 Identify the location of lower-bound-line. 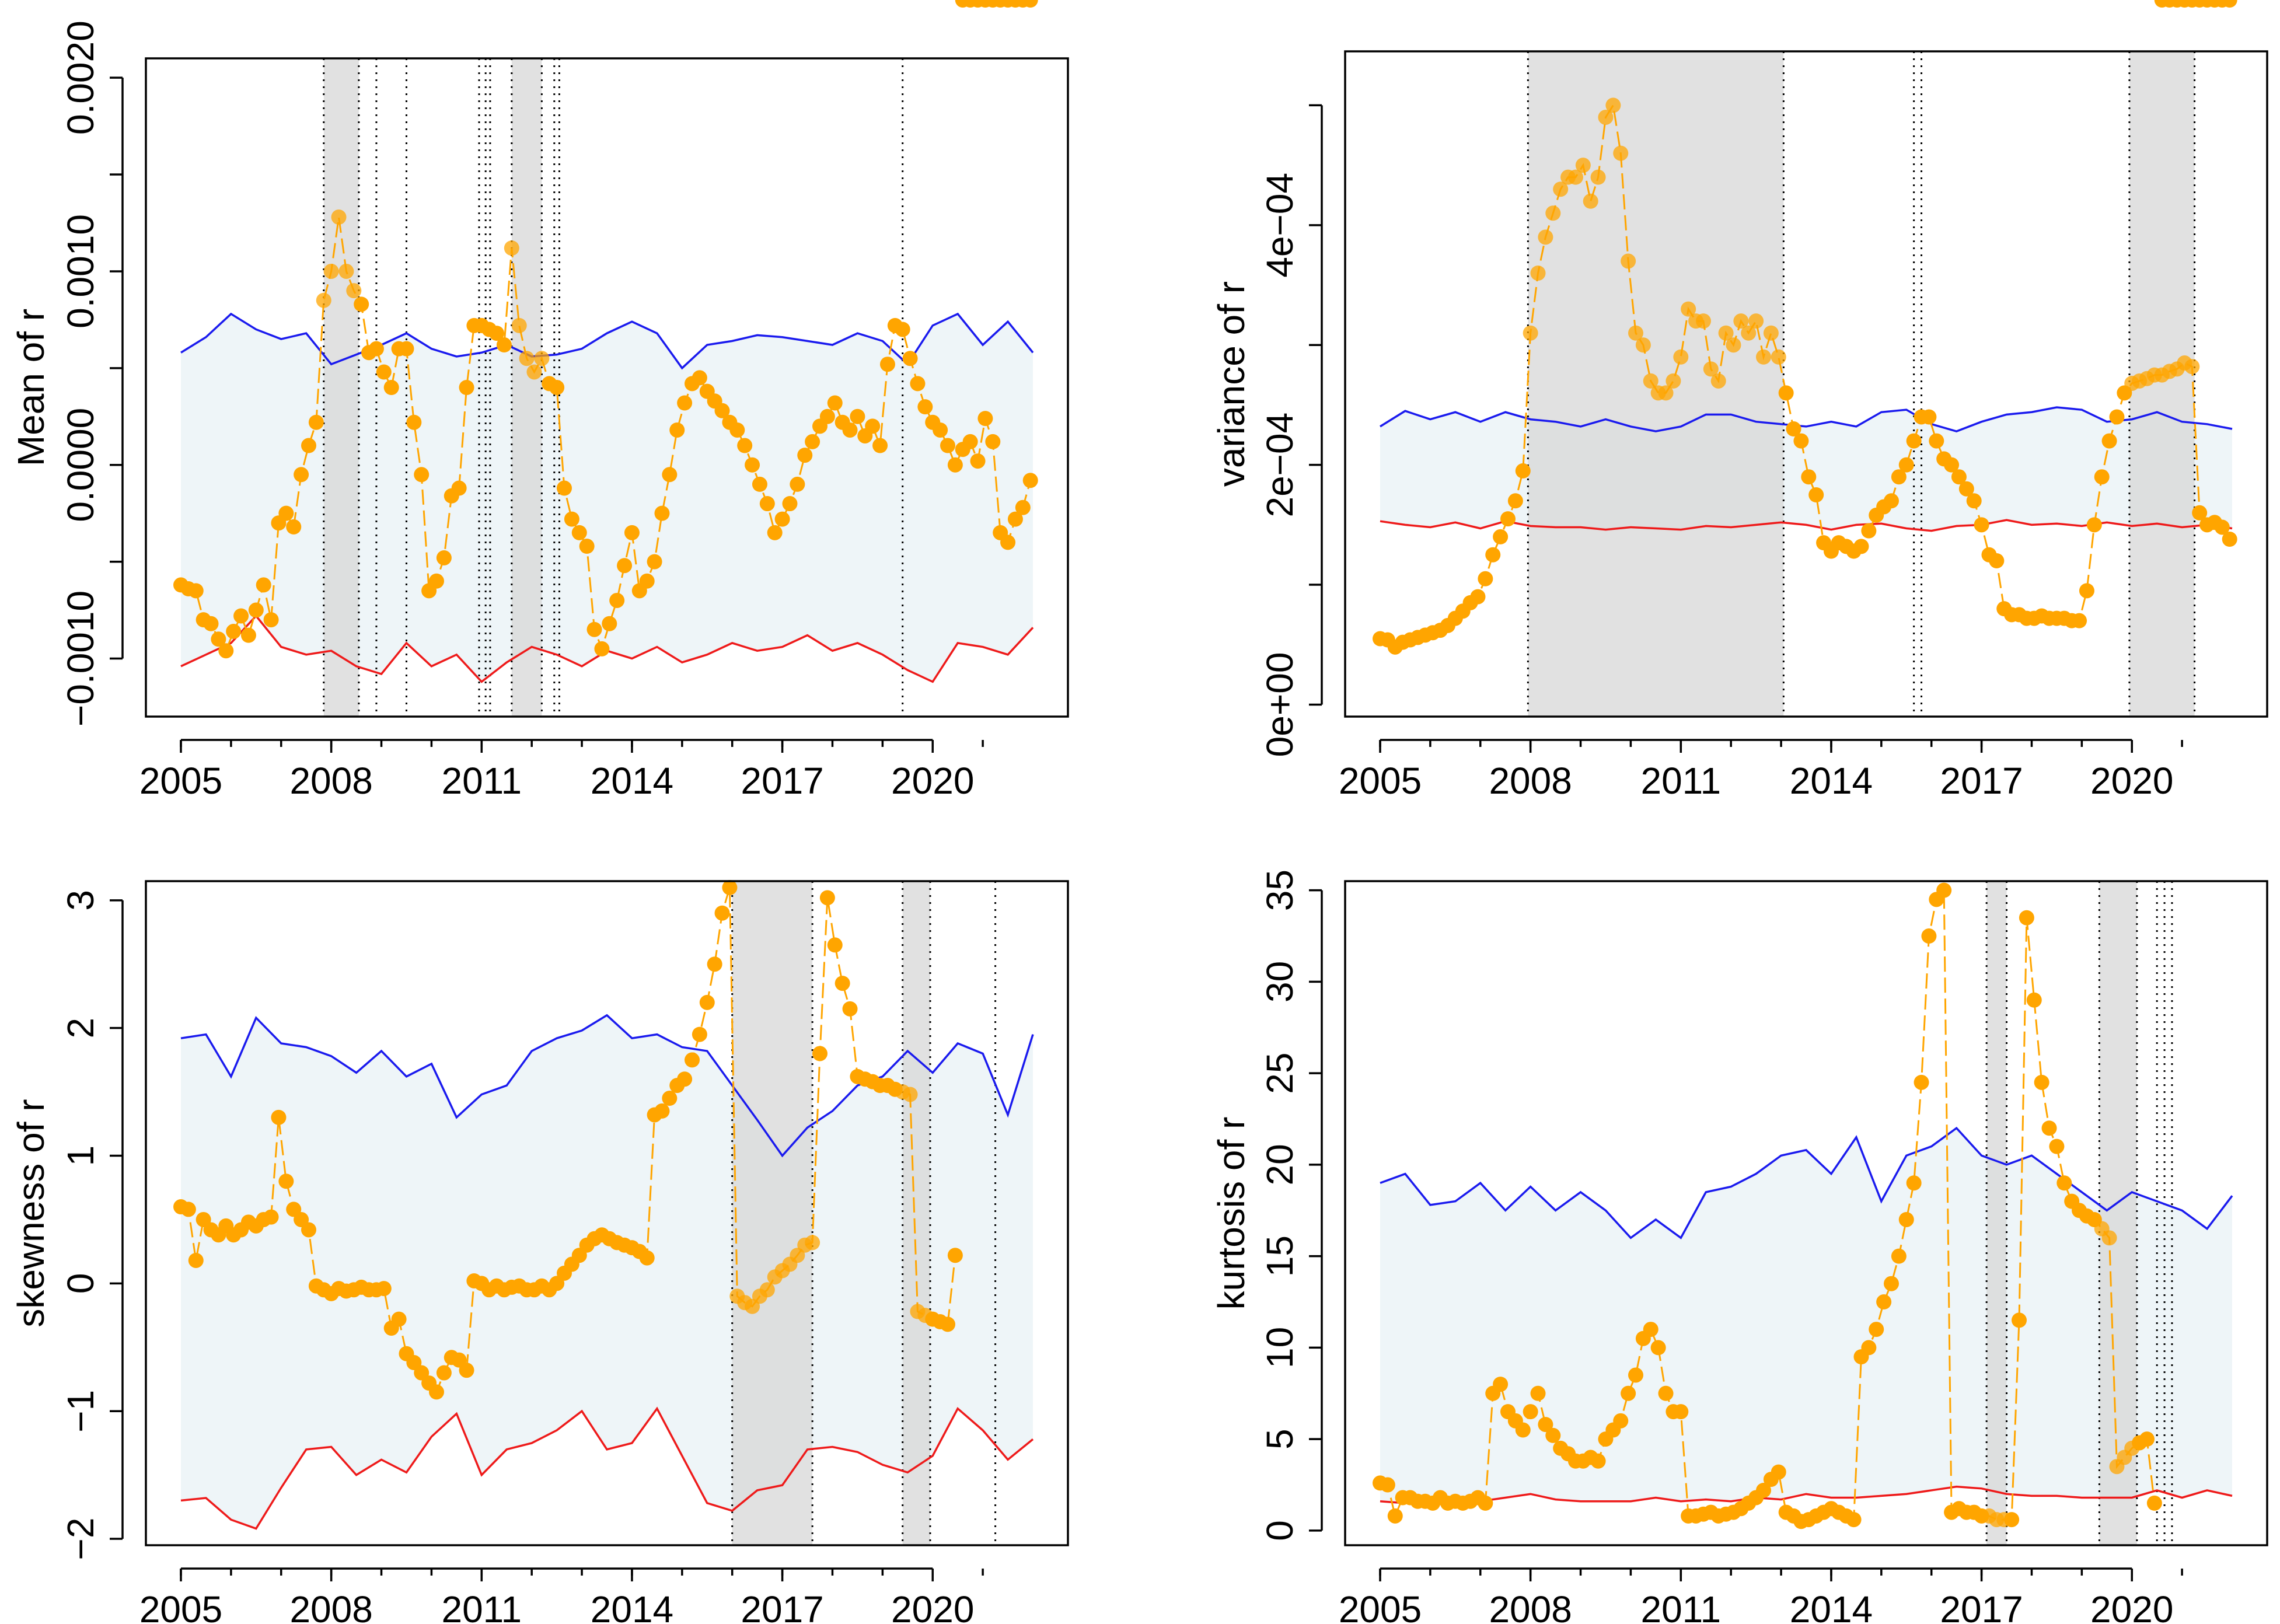
(1806, 1494).